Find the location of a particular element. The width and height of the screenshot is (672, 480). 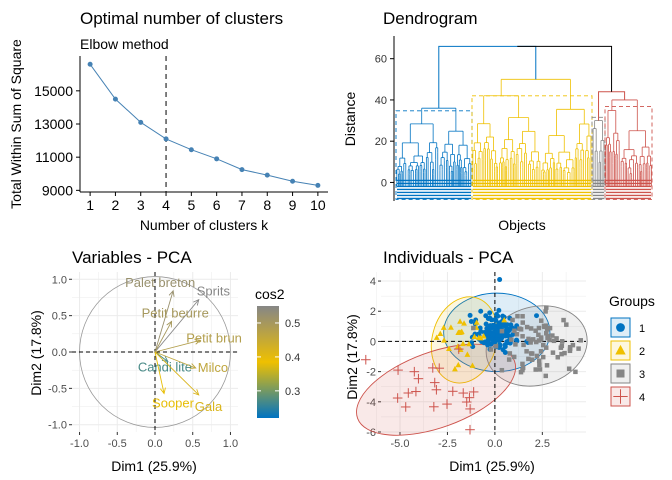

indpca-y-tick-label: -2 is located at coordinates (371, 373).